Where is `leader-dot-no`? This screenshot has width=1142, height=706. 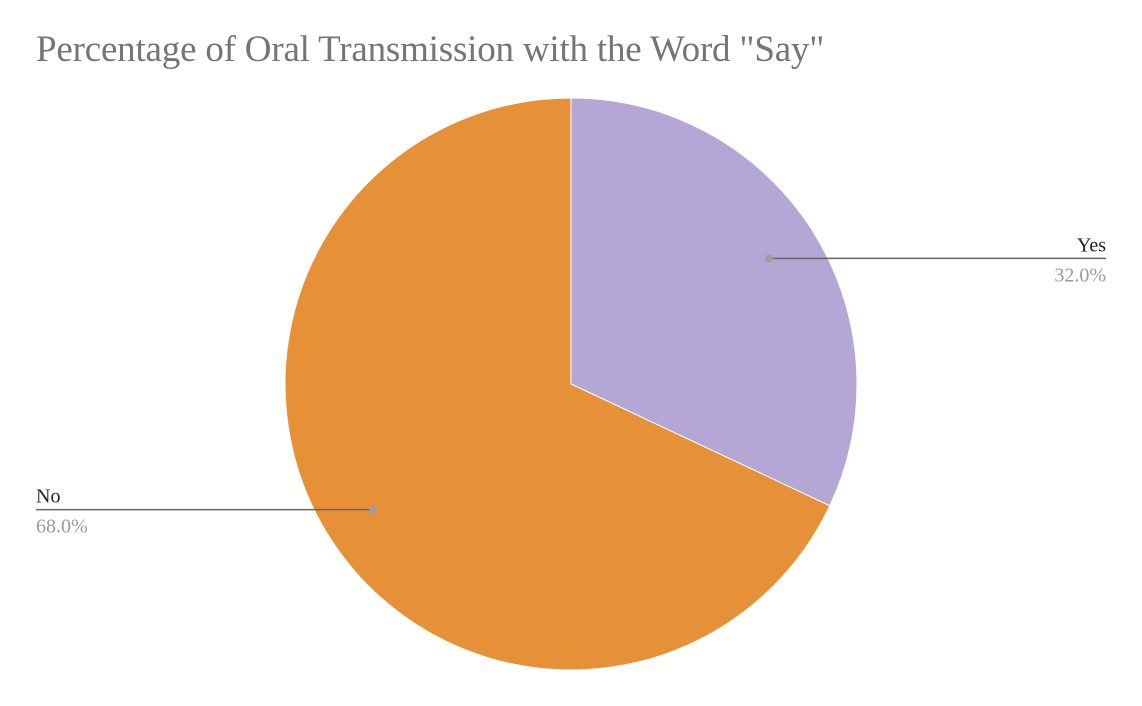 leader-dot-no is located at coordinates (372, 509).